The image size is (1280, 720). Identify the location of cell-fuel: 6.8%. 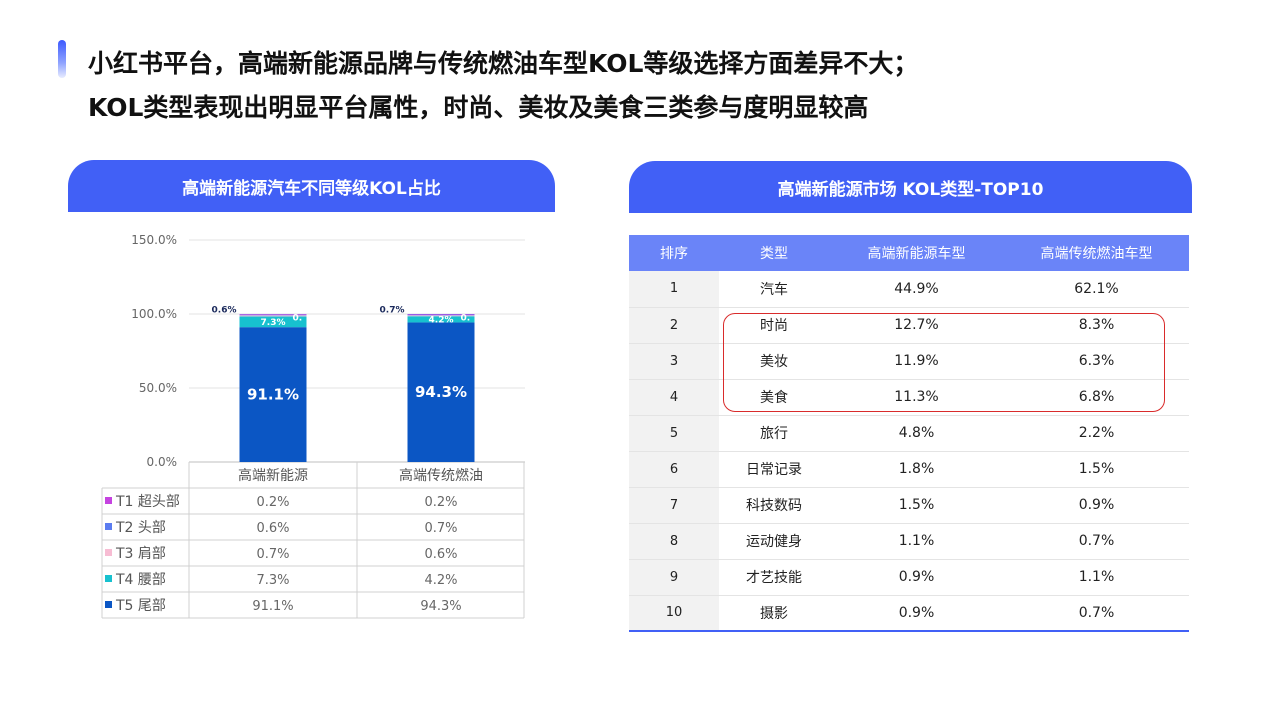
(1096, 397).